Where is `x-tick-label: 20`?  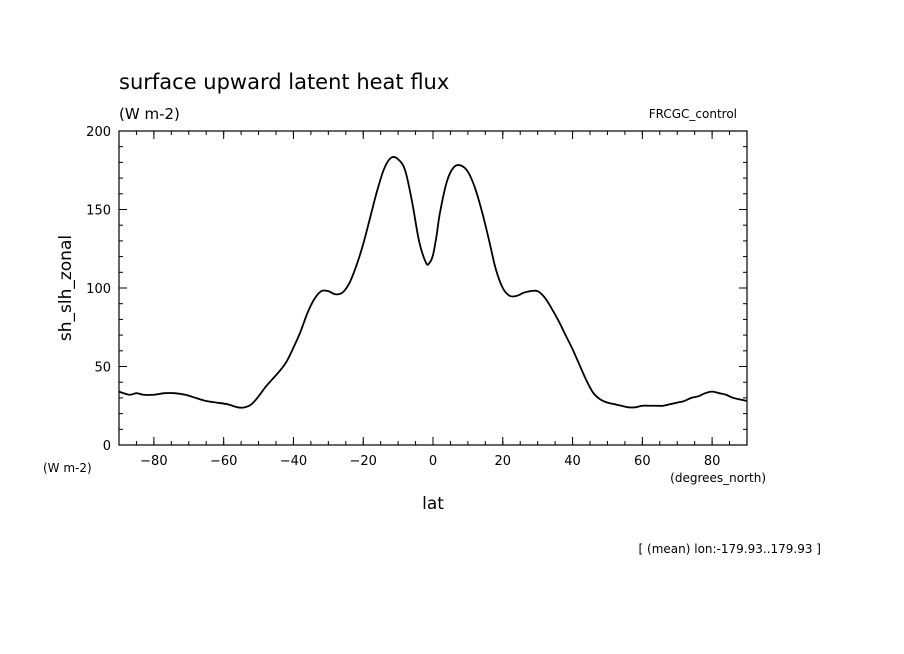
x-tick-label: 20 is located at coordinates (503, 461).